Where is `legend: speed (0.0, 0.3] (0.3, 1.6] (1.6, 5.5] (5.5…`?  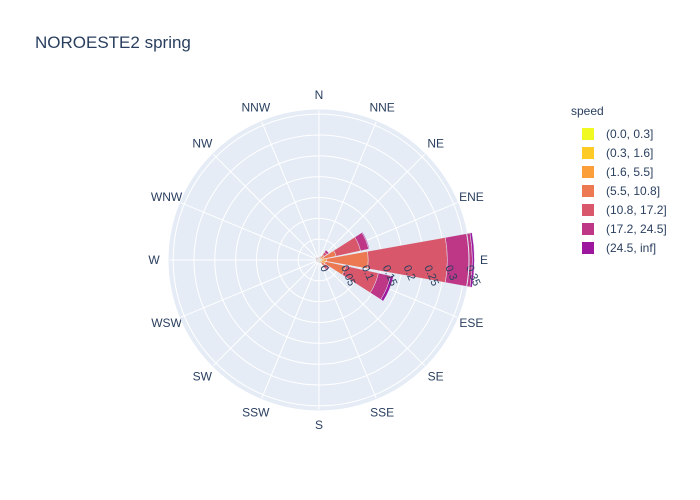 legend: speed (0.0, 0.3] (0.3, 1.6] (1.6, 5.5] (5.5… is located at coordinates (619, 180).